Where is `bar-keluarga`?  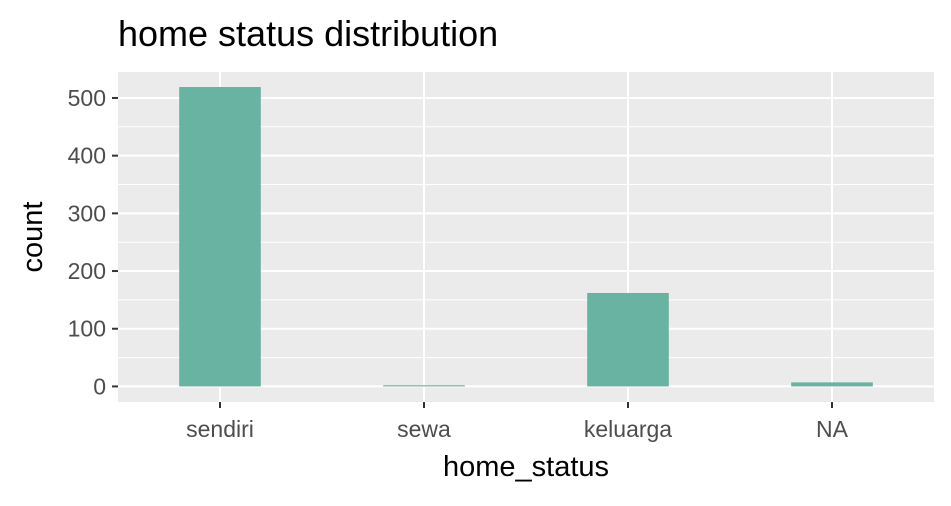
bar-keluarga is located at coordinates (628, 339).